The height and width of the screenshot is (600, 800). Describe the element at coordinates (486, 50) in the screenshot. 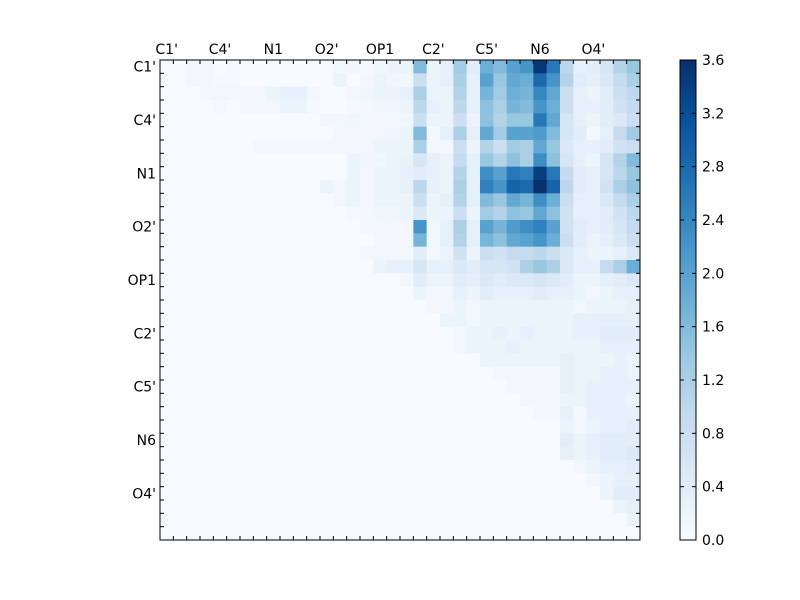

I see `x-tick-label: C5'` at that location.